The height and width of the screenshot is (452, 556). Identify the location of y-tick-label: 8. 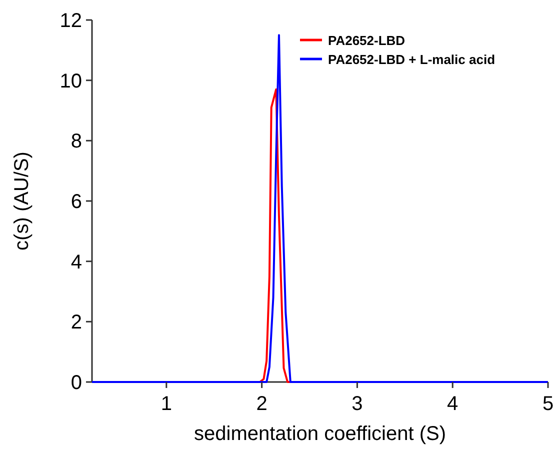
(76, 141).